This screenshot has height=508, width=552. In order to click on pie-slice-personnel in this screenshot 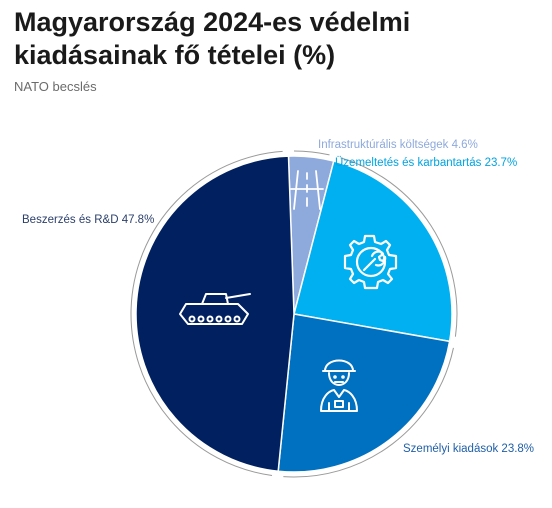, I will do `click(364, 393)`.